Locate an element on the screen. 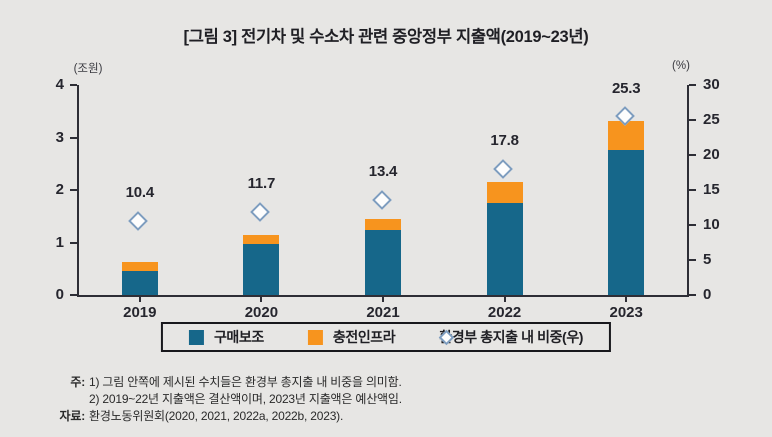 The width and height of the screenshot is (772, 437). legend-item-share-of-moe-spending: 환경부 총지출 내 비중(우) is located at coordinates (511, 337).